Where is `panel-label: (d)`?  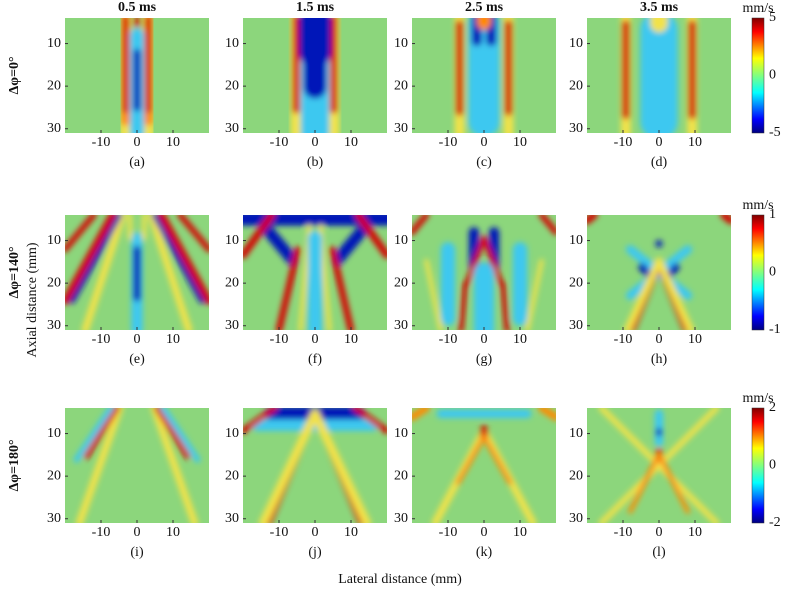 panel-label: (d) is located at coordinates (659, 162).